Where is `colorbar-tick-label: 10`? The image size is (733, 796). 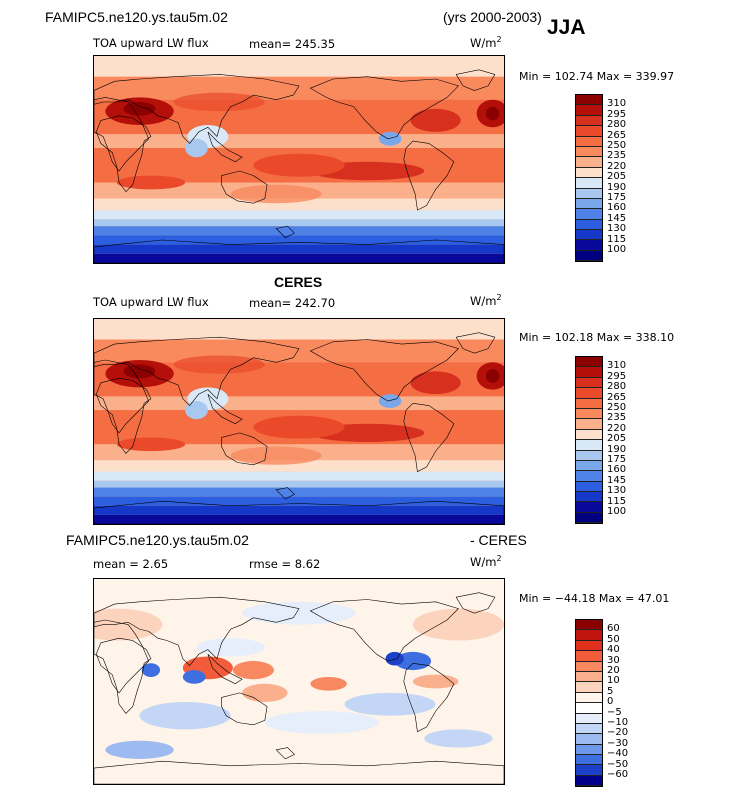 colorbar-tick-label: 10 is located at coordinates (613, 681).